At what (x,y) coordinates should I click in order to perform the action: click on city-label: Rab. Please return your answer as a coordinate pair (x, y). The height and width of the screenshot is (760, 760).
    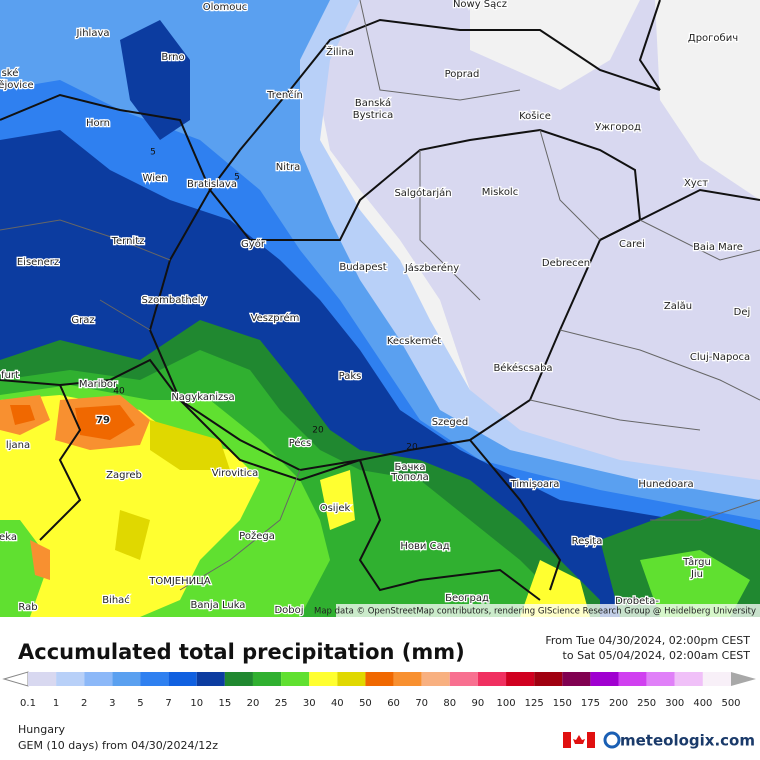
    Looking at the image, I should click on (27, 607).